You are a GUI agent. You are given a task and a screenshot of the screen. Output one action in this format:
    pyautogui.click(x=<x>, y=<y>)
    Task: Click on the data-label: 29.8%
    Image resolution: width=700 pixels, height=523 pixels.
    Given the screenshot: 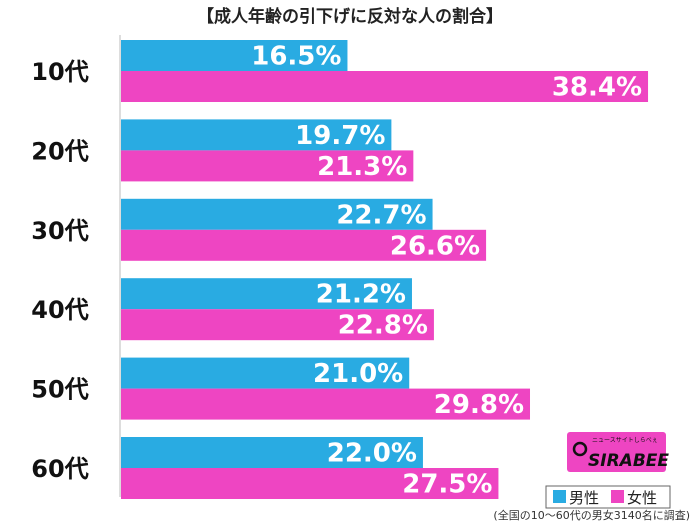 What is the action you would take?
    pyautogui.click(x=479, y=405)
    